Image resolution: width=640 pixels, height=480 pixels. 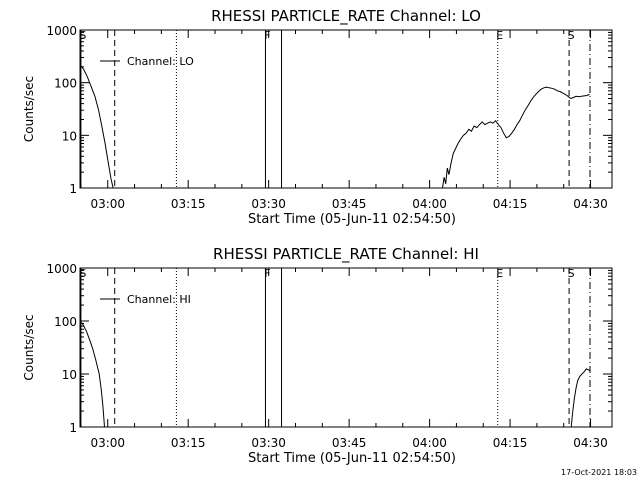 What do you see at coordinates (599, 472) in the screenshot?
I see `footer-timestamp: 17-Oct-2021 18:03` at bounding box center [599, 472].